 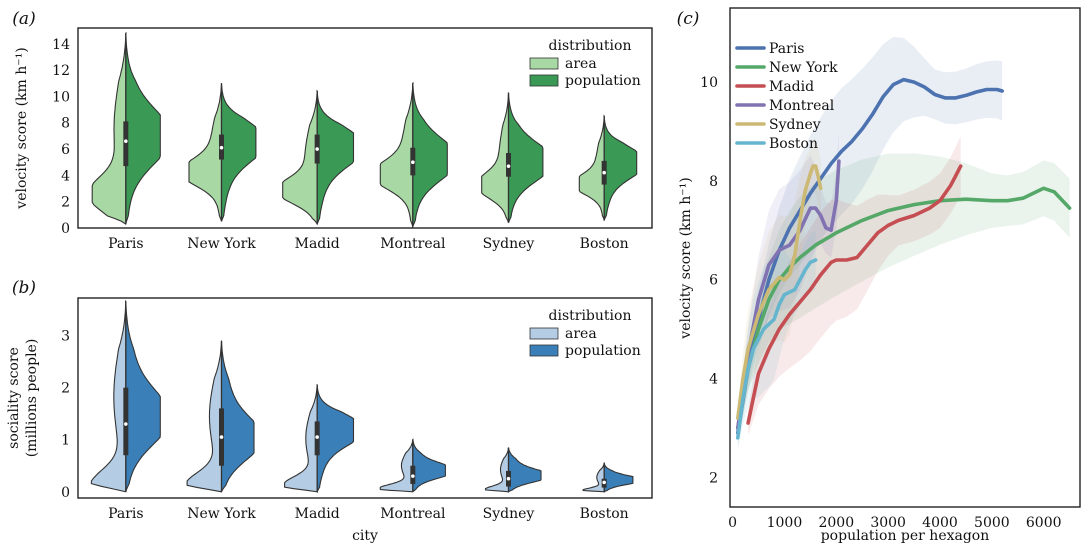 I want to click on legend-label-montreal: Montreal, so click(x=802, y=106).